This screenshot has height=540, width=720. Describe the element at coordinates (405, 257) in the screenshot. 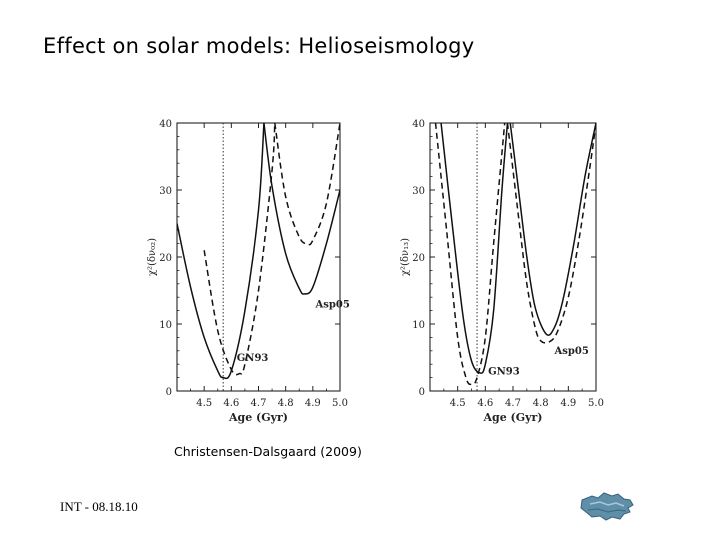

I see `y-axis-label: χ²(δν₁₃)` at that location.